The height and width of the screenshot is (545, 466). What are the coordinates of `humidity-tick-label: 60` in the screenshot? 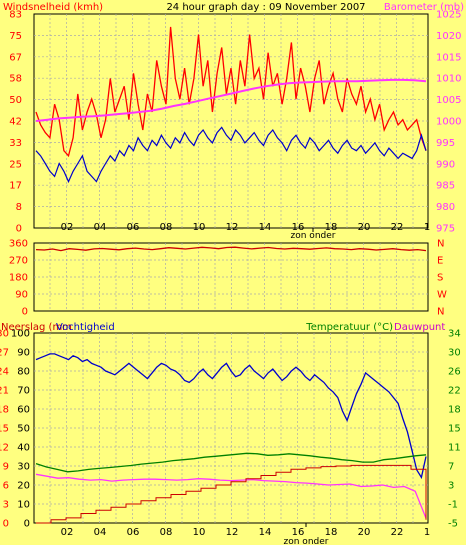 It's located at (23, 410).